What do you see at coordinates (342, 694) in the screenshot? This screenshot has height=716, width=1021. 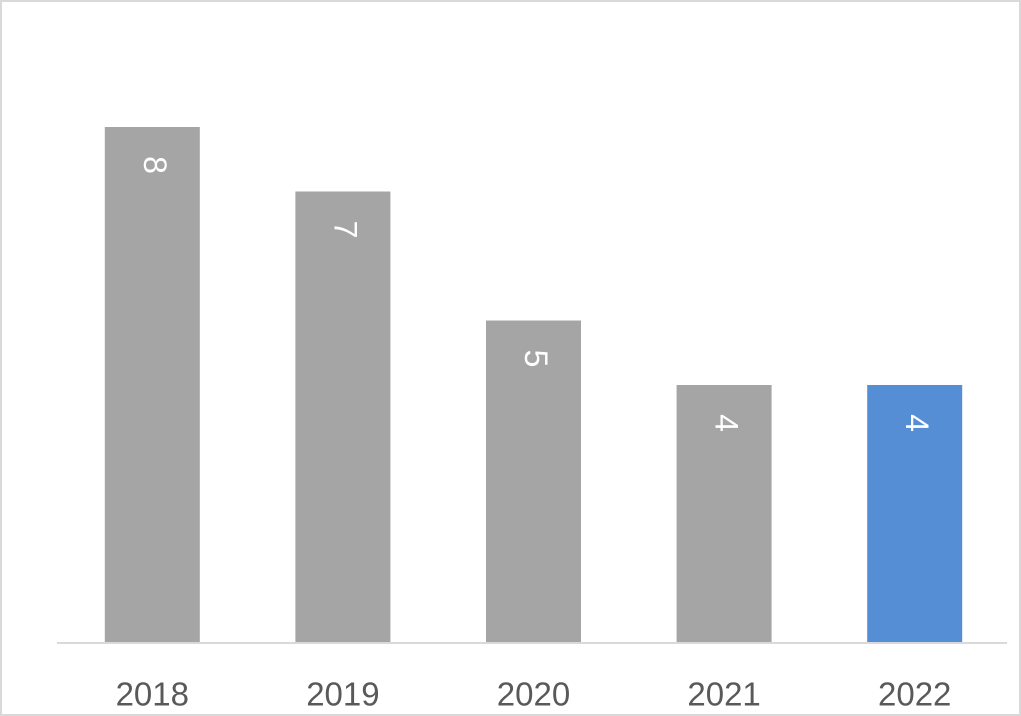 I see `x-tick-label: 2019` at bounding box center [342, 694].